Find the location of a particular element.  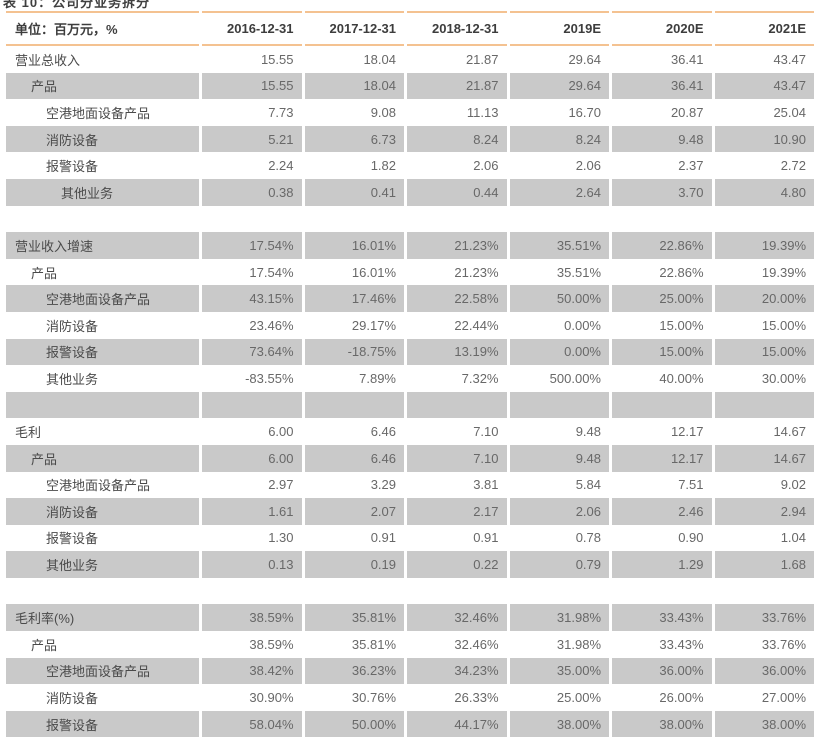

value-cell: 25.04 is located at coordinates (789, 112).